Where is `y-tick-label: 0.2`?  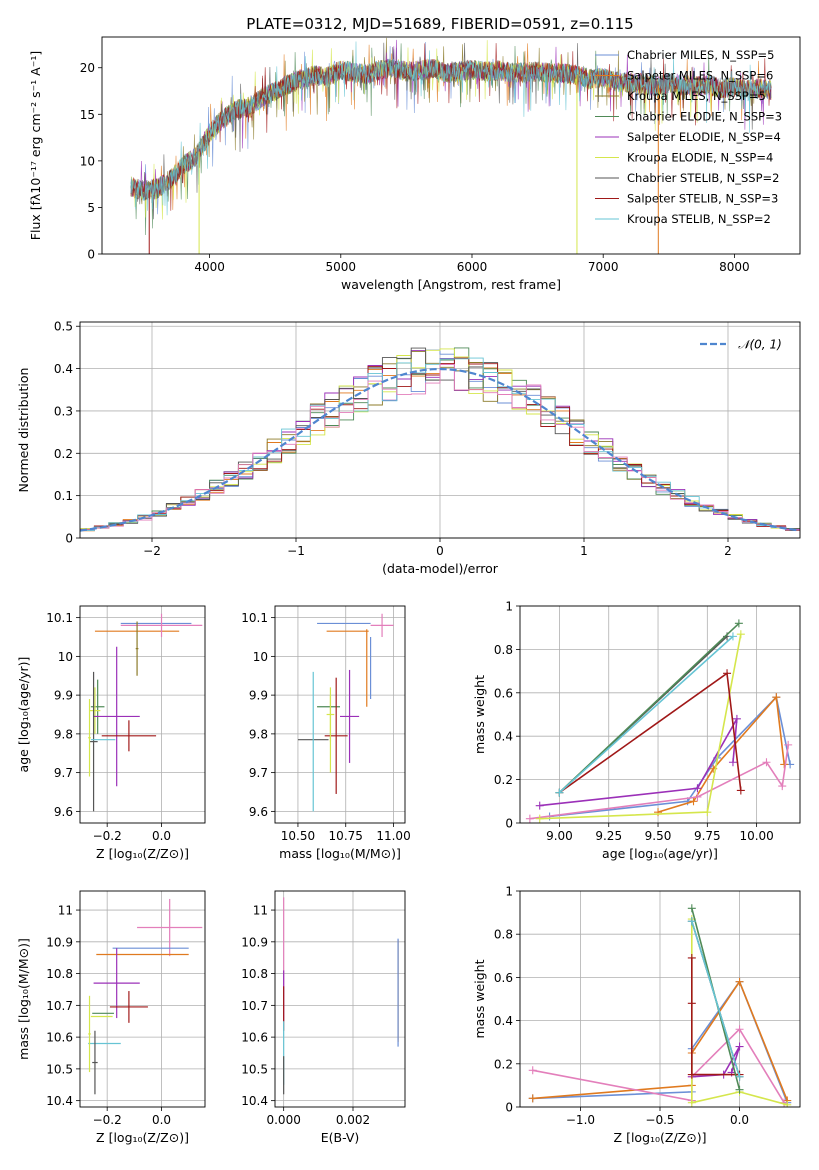 y-tick-label: 0.2 is located at coordinates (503, 780).